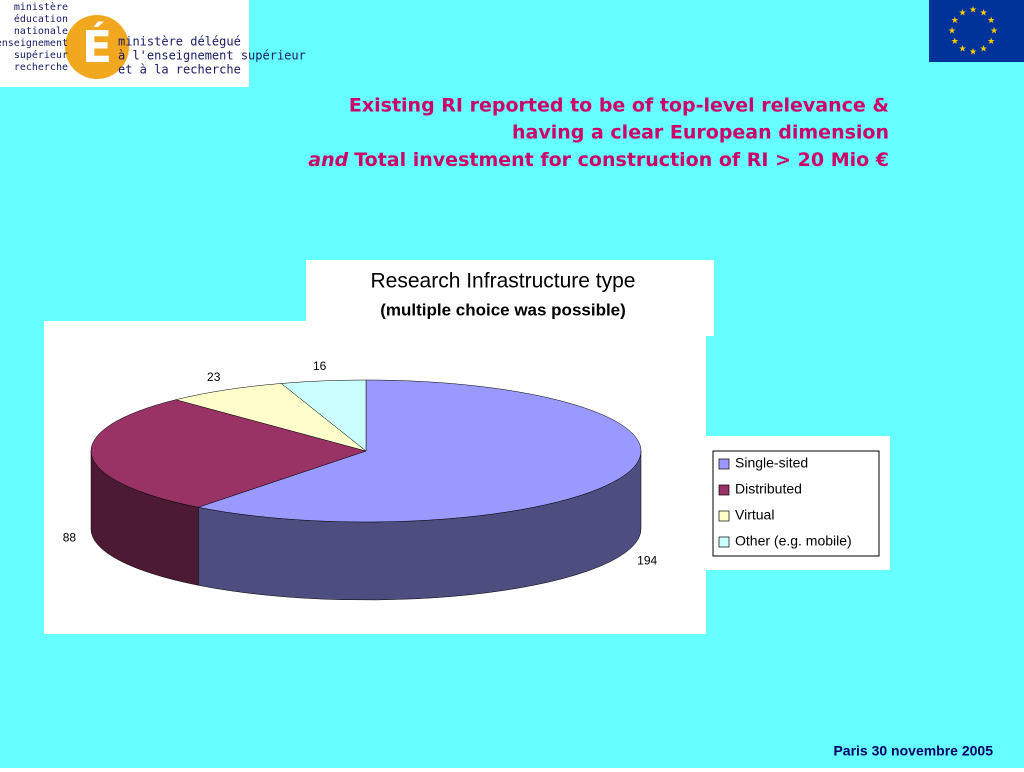 This screenshot has height=772, width=1024. I want to click on logo-emblem, so click(97, 47).